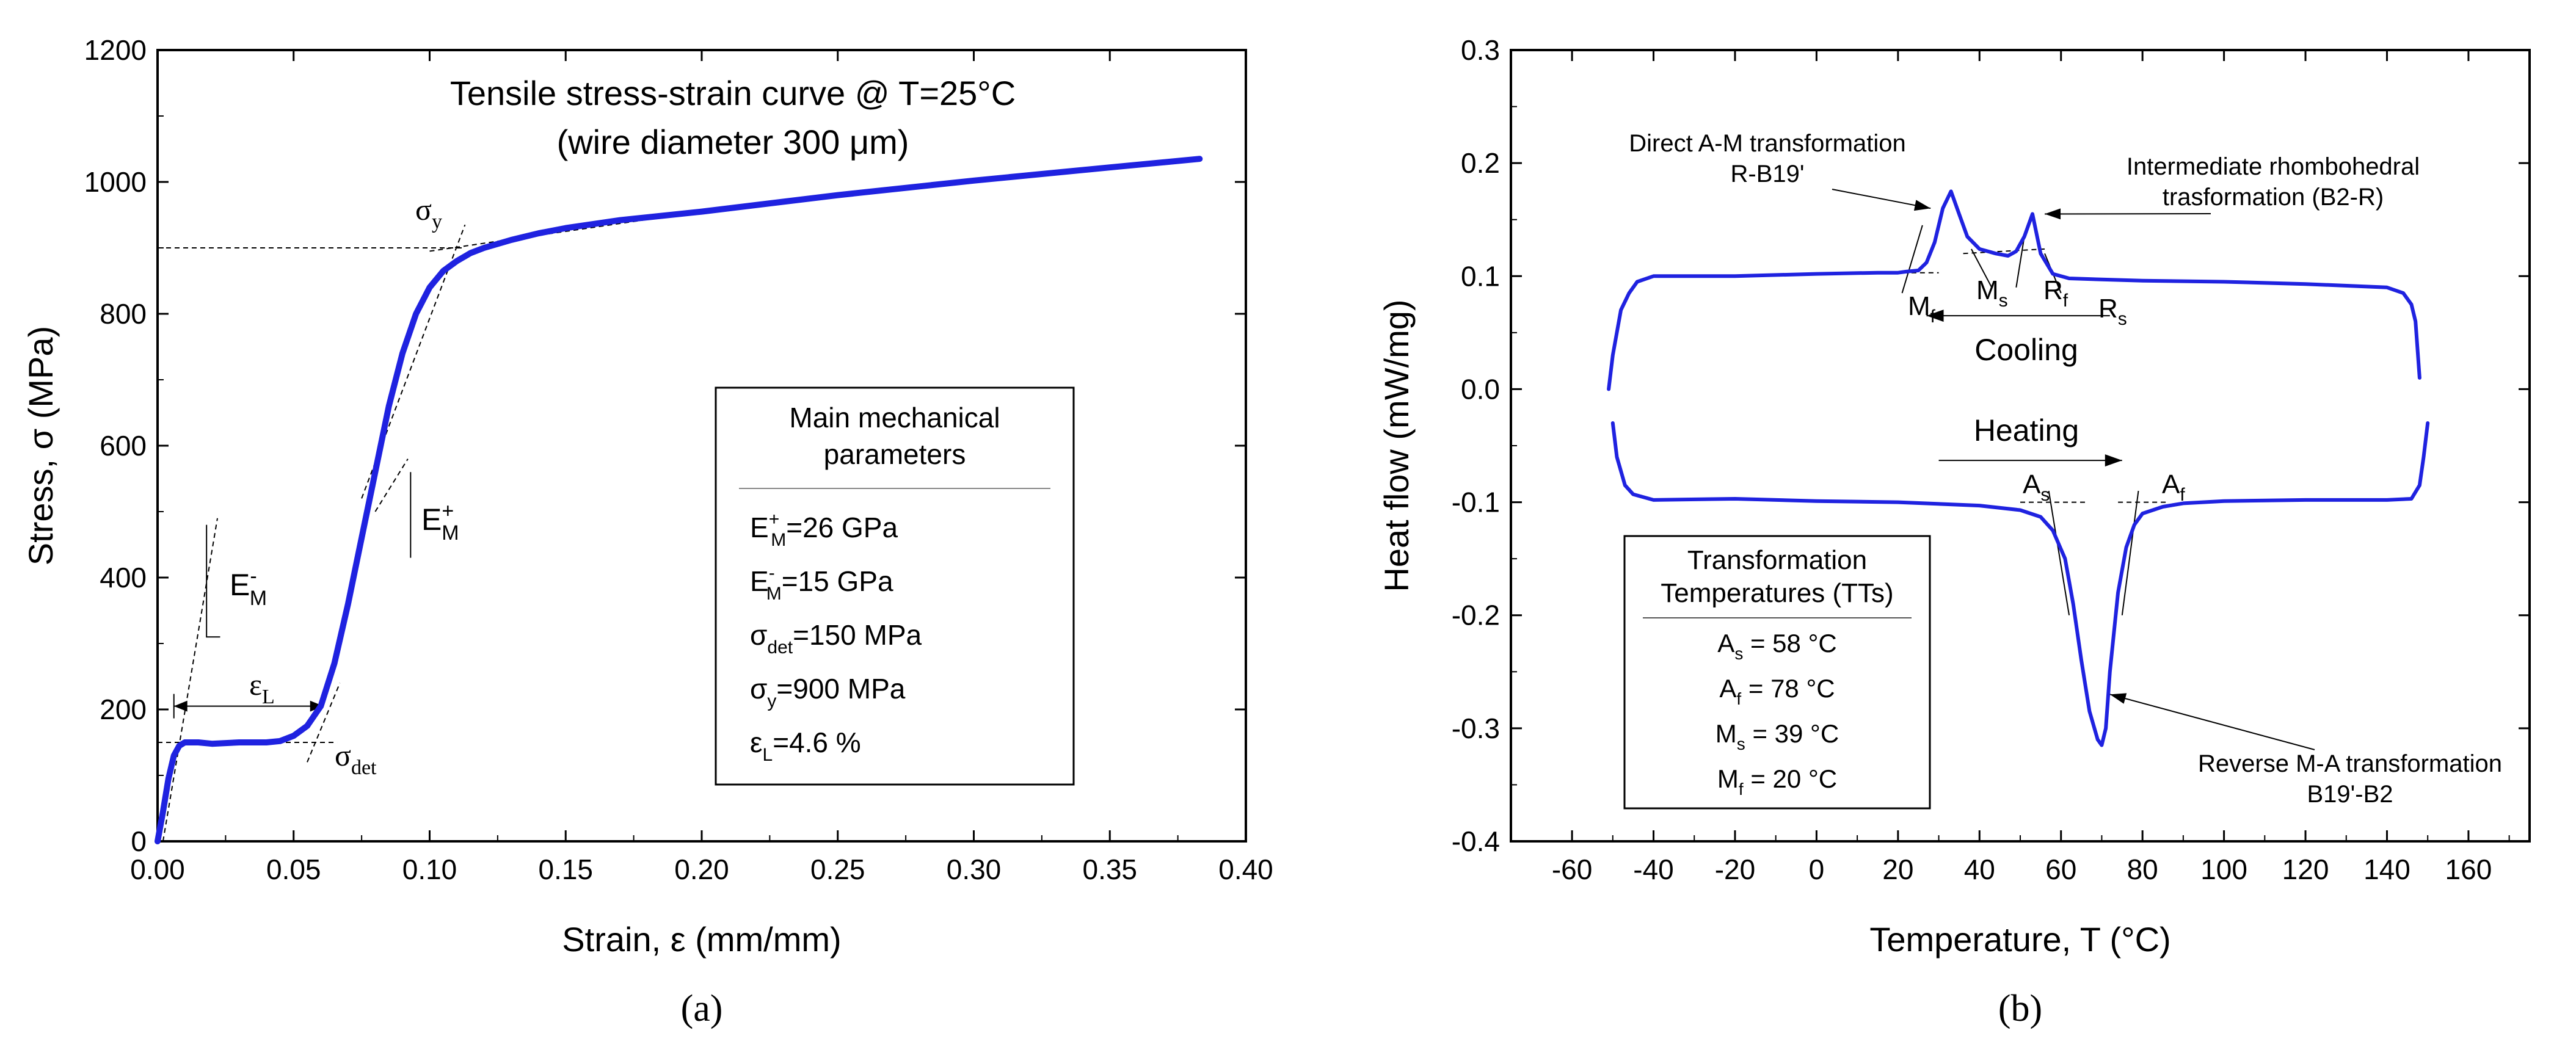  Describe the element at coordinates (123, 577) in the screenshot. I see `y-tick-label-a: 400` at that location.